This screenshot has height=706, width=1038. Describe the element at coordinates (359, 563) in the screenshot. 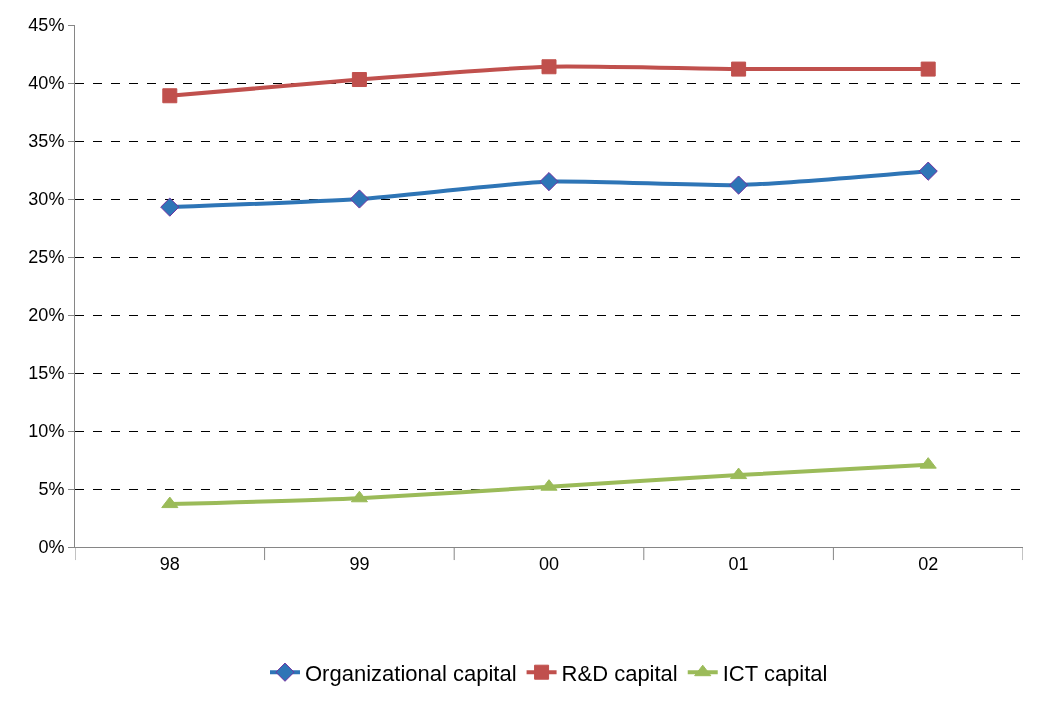

I see `x-tick-label: 99` at that location.